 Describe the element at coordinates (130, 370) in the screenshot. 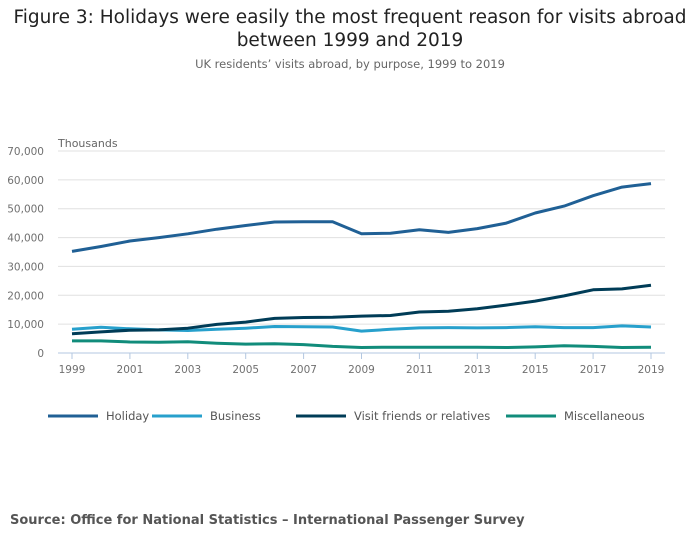

I see `x-tick-label: 2001` at that location.